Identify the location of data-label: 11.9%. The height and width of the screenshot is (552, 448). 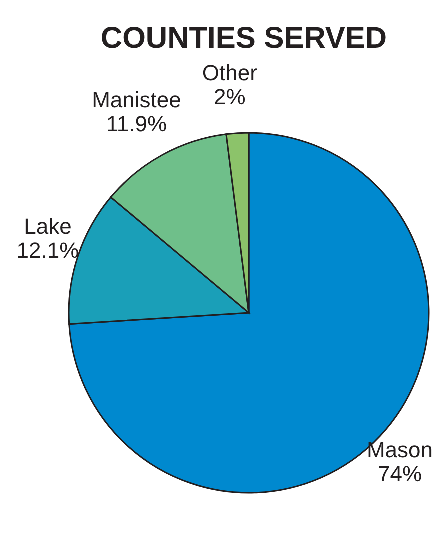
(137, 123).